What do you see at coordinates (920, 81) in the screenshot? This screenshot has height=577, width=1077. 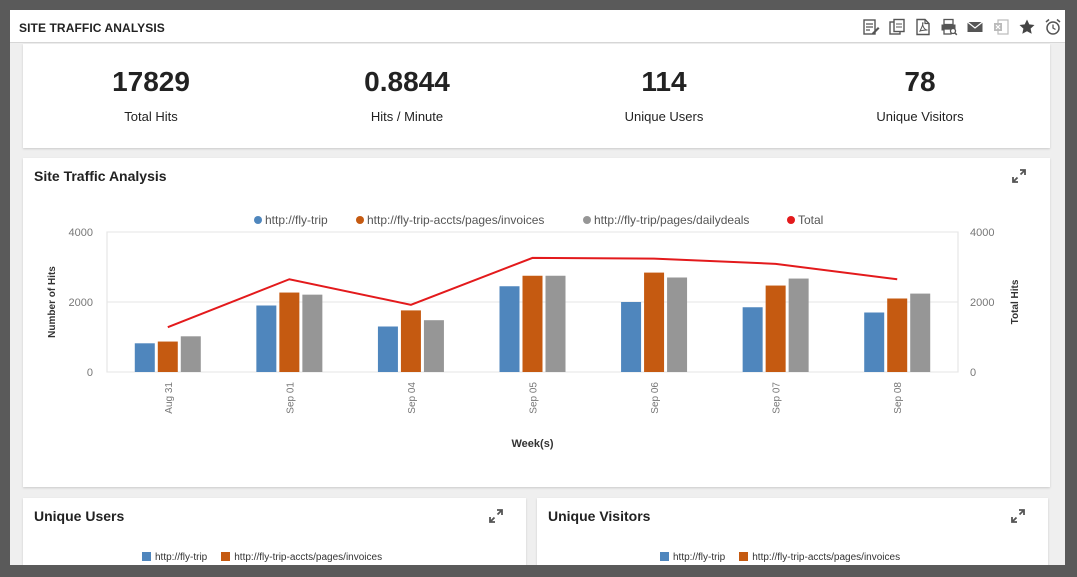 I see `kpi-value: 78` at bounding box center [920, 81].